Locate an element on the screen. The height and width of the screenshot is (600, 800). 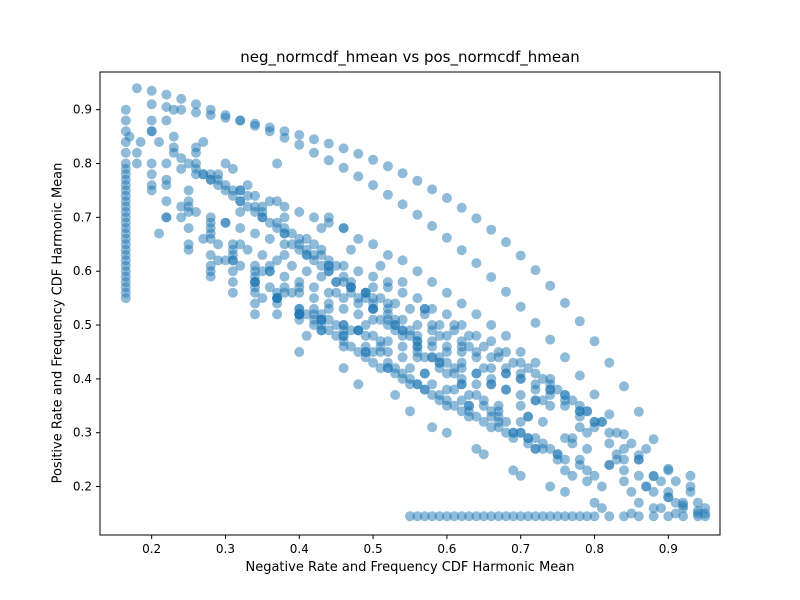
y-axis-ticks: 0.2 0.3 0.4 0.5 0.6 0.7 0.8 0.9 is located at coordinates (86, 298).